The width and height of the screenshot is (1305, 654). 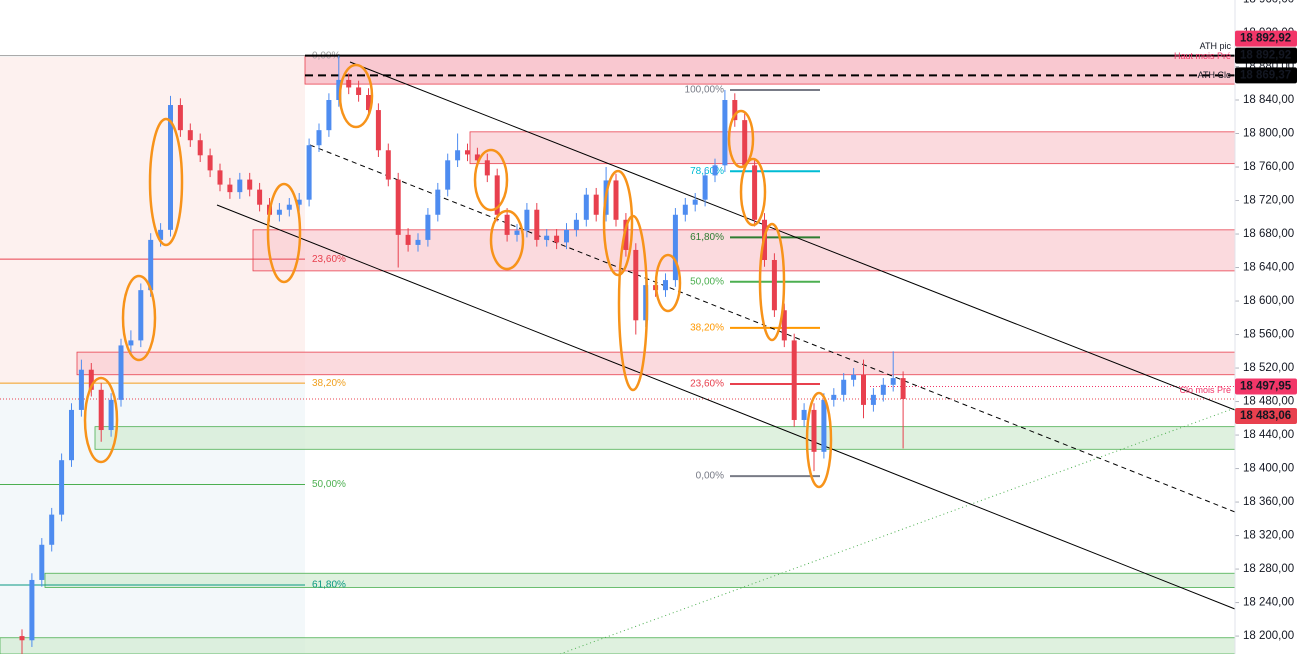 What do you see at coordinates (705, 90) in the screenshot?
I see `fib-label: 100,00%` at bounding box center [705, 90].